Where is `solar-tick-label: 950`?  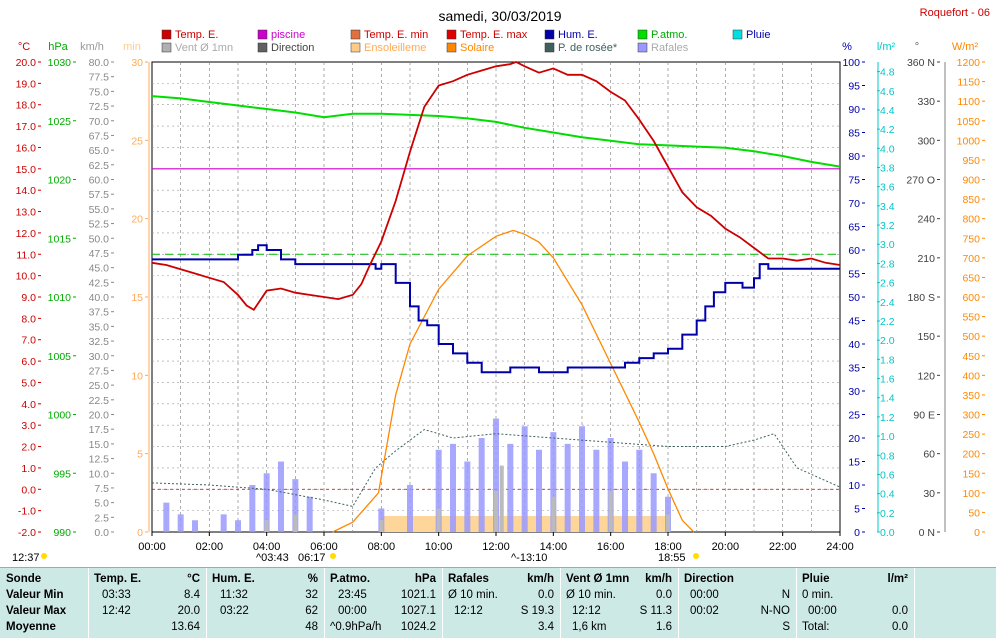
solar-tick-label: 950 is located at coordinates (971, 161).